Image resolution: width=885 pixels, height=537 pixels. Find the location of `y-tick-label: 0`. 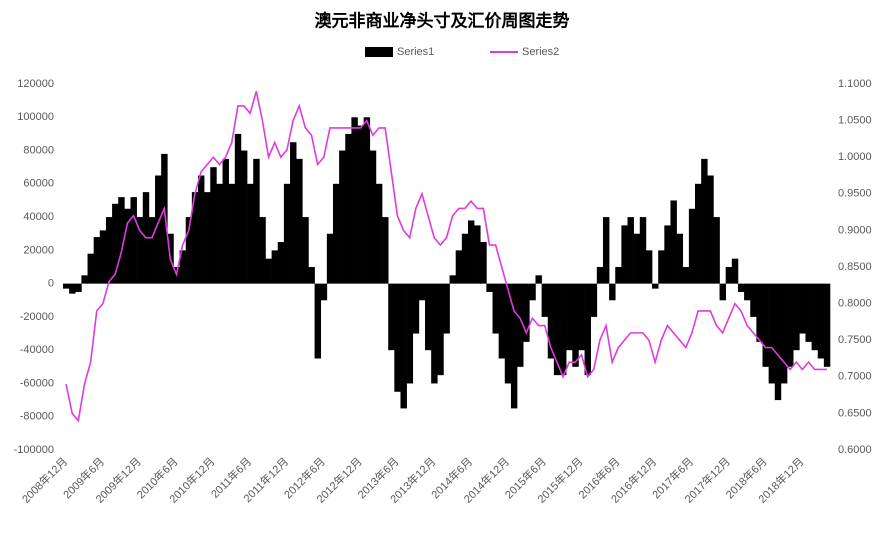

y-tick-label: 0 is located at coordinates (51, 284).